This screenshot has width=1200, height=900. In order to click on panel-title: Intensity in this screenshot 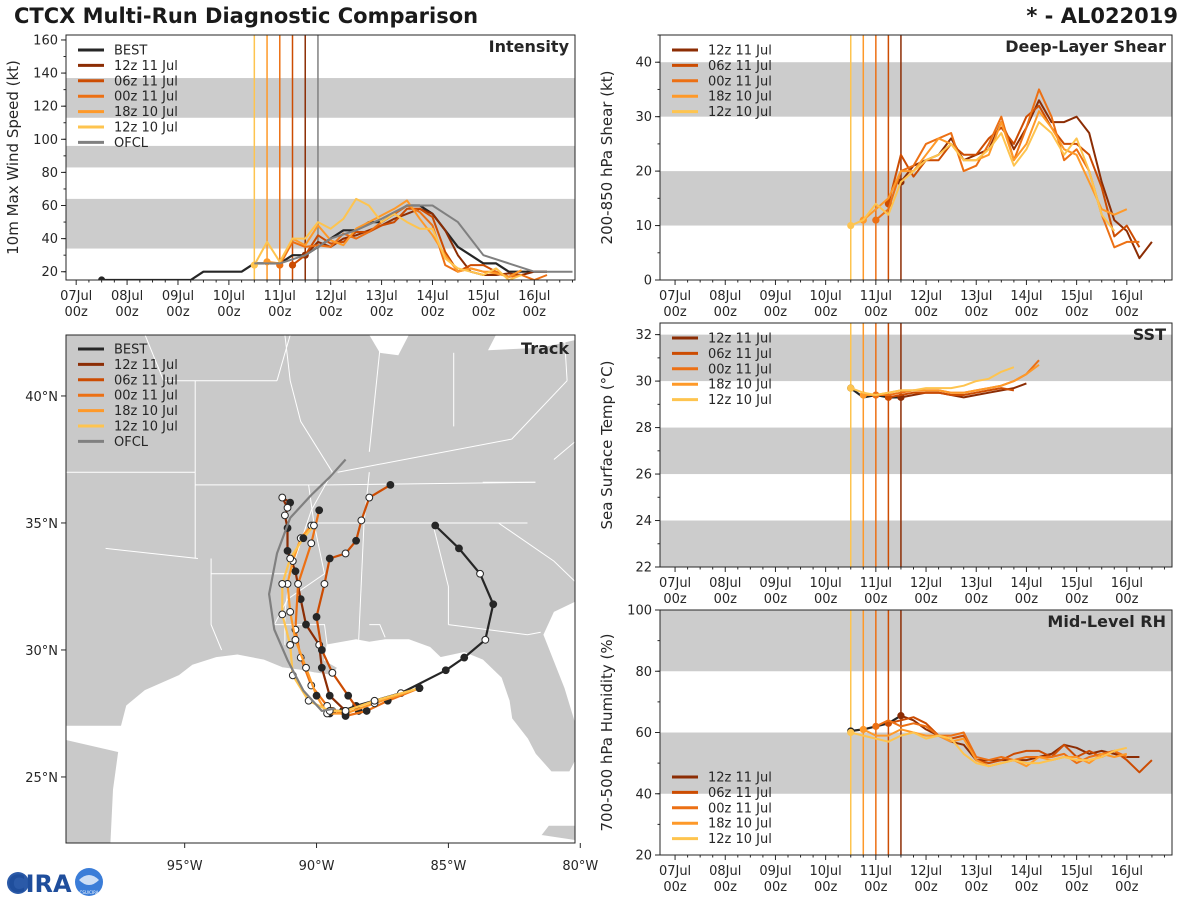, I will do `click(529, 46)`.